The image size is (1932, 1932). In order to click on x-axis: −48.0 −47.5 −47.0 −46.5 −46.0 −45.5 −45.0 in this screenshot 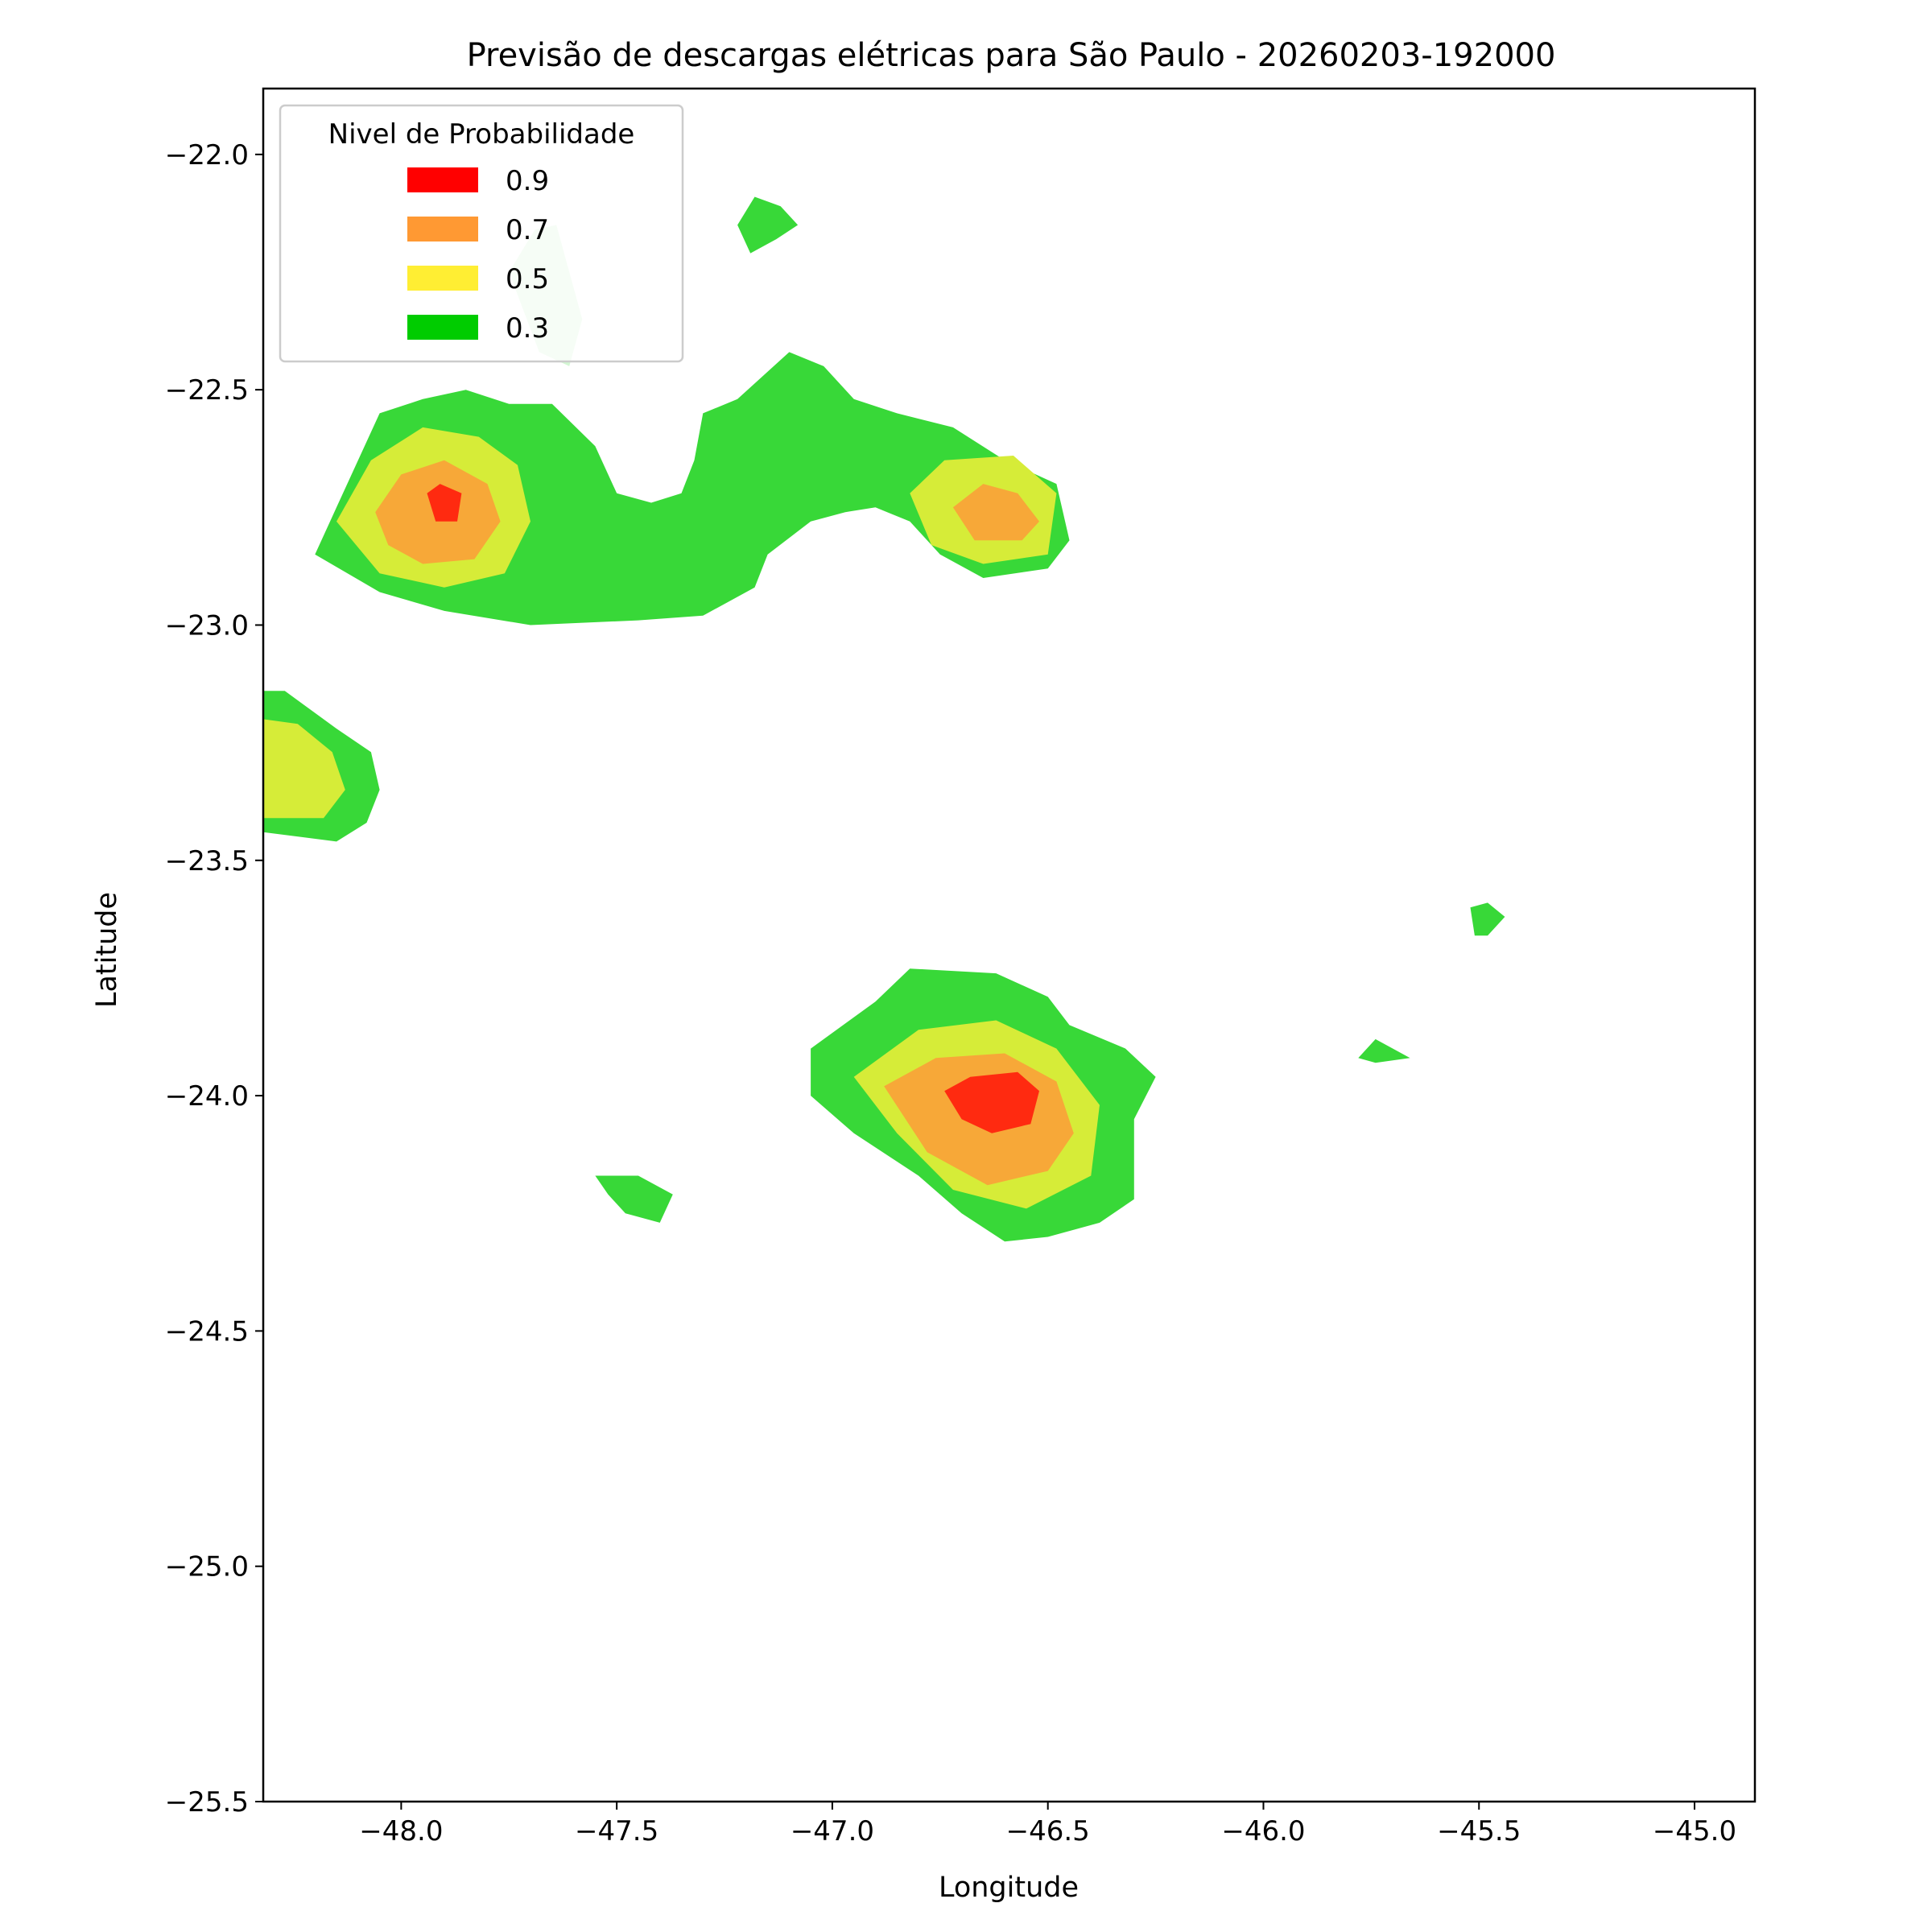, I will do `click(1047, 1824)`.